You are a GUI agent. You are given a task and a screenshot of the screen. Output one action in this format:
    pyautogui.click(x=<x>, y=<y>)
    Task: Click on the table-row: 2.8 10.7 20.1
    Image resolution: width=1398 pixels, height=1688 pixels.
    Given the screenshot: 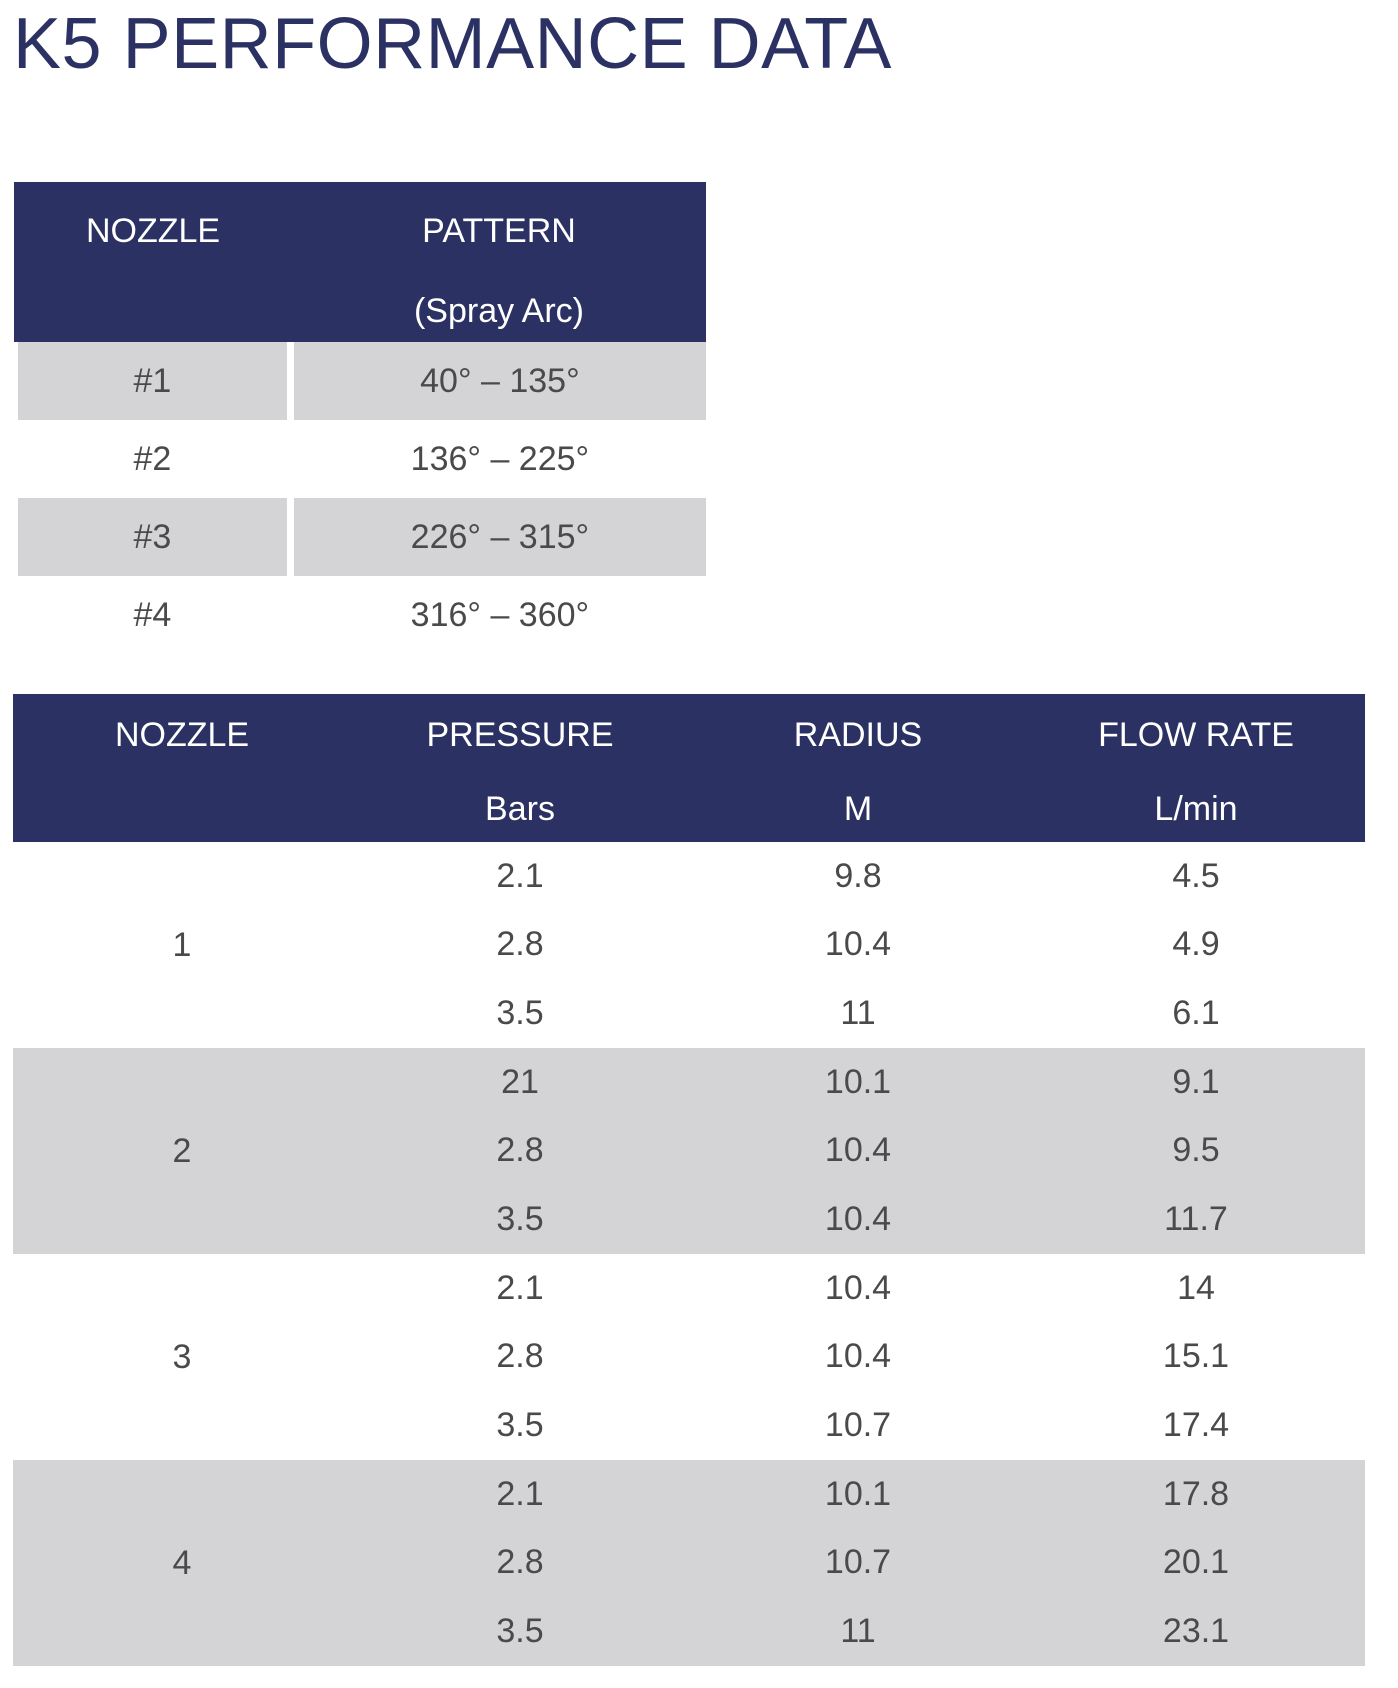 What is the action you would take?
    pyautogui.click(x=858, y=1563)
    